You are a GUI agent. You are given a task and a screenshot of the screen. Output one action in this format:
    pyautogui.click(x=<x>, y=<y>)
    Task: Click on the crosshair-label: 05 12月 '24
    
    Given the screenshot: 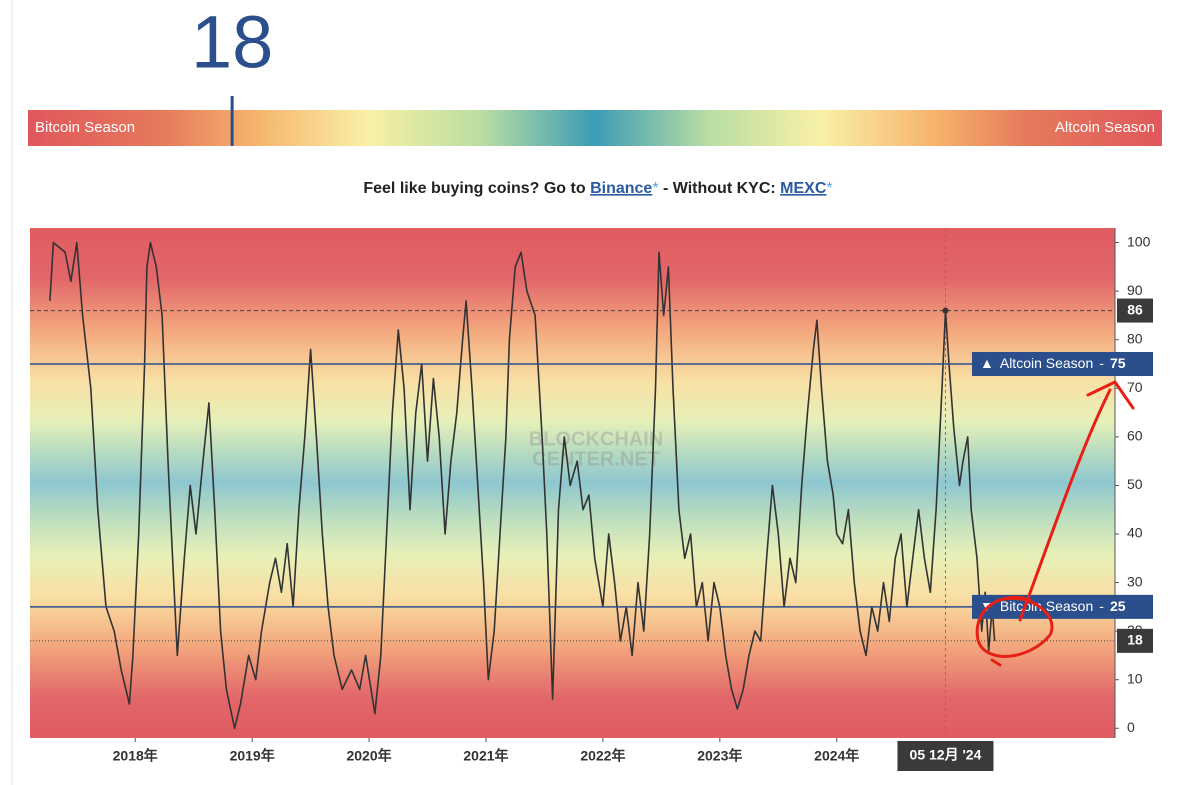 What is the action you would take?
    pyautogui.click(x=946, y=755)
    